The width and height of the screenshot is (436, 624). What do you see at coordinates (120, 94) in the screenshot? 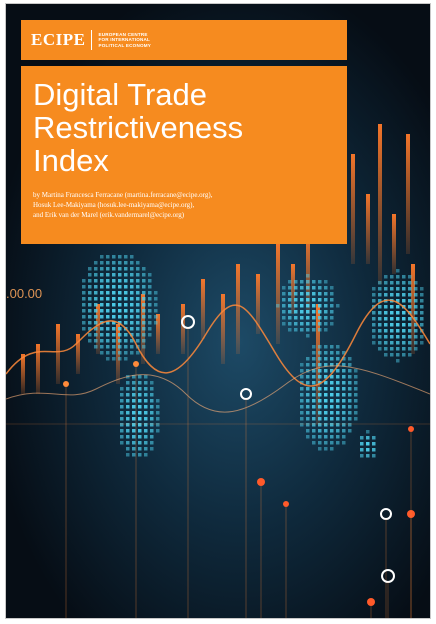
I see `title-line: Digital Trade` at bounding box center [120, 94].